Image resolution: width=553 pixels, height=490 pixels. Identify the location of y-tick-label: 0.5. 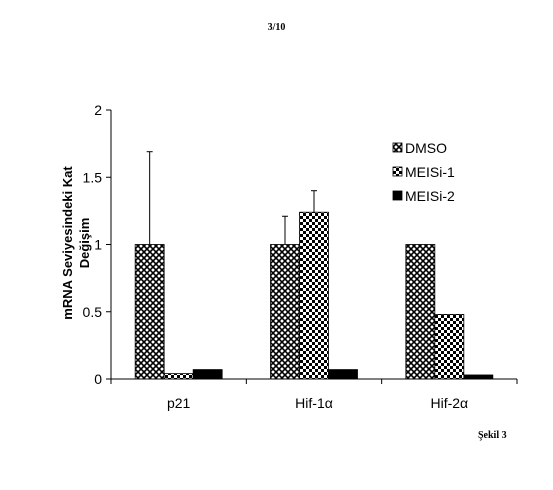
(93, 312).